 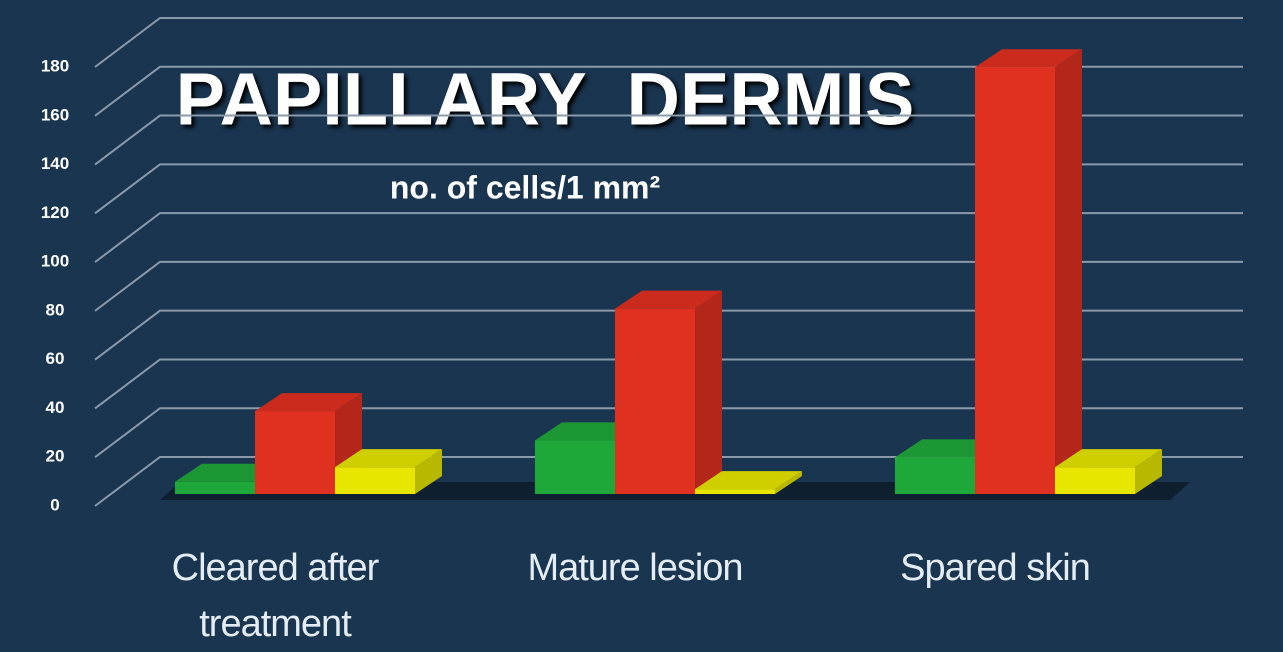 I want to click on y-tick-label: 140, so click(x=55, y=163).